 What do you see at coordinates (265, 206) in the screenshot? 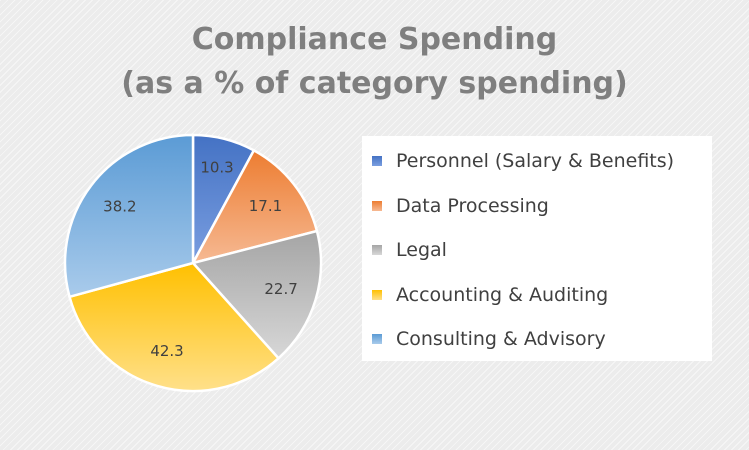
I see `pie-data-label-2: 17.1` at bounding box center [265, 206].